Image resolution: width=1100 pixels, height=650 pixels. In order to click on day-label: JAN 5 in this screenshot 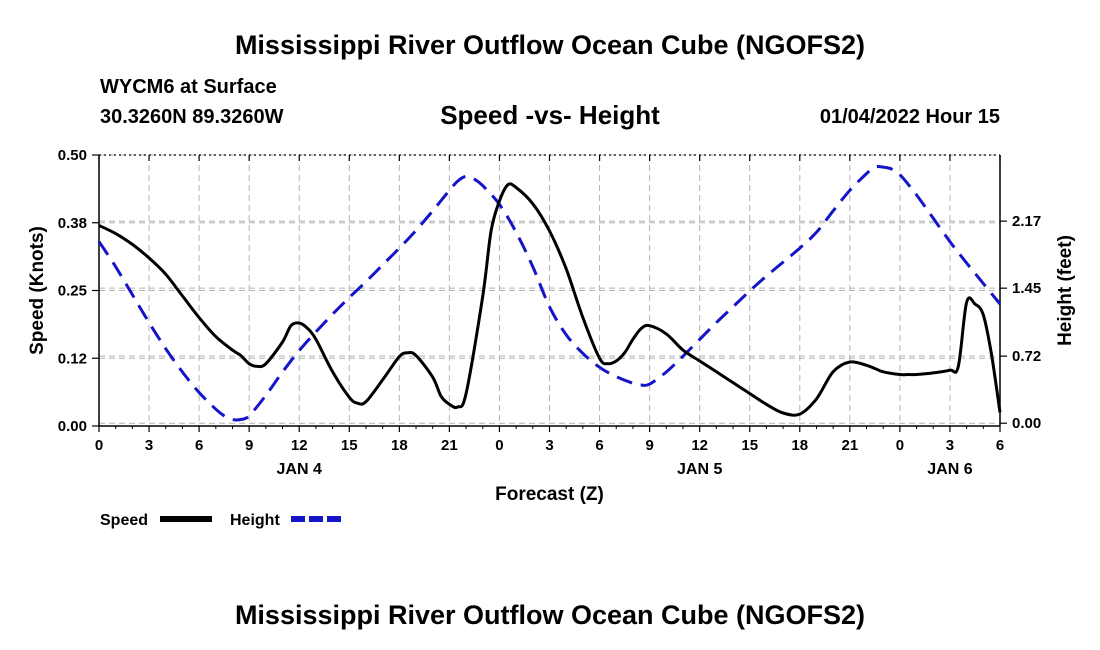, I will do `click(699, 469)`.